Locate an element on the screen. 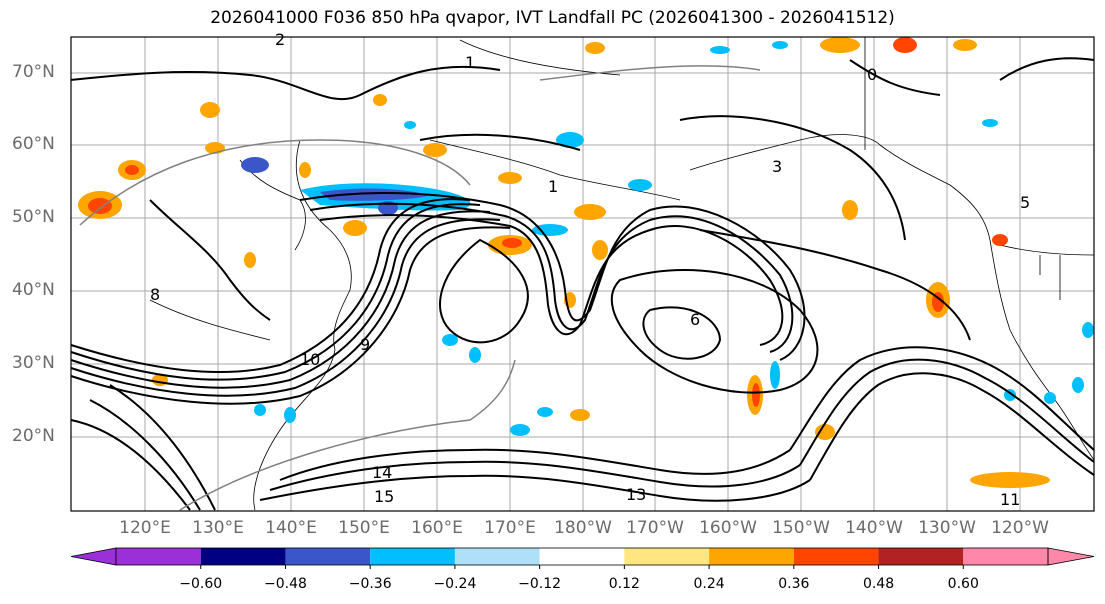 The width and height of the screenshot is (1105, 604). contour-label: 6 is located at coordinates (695, 319).